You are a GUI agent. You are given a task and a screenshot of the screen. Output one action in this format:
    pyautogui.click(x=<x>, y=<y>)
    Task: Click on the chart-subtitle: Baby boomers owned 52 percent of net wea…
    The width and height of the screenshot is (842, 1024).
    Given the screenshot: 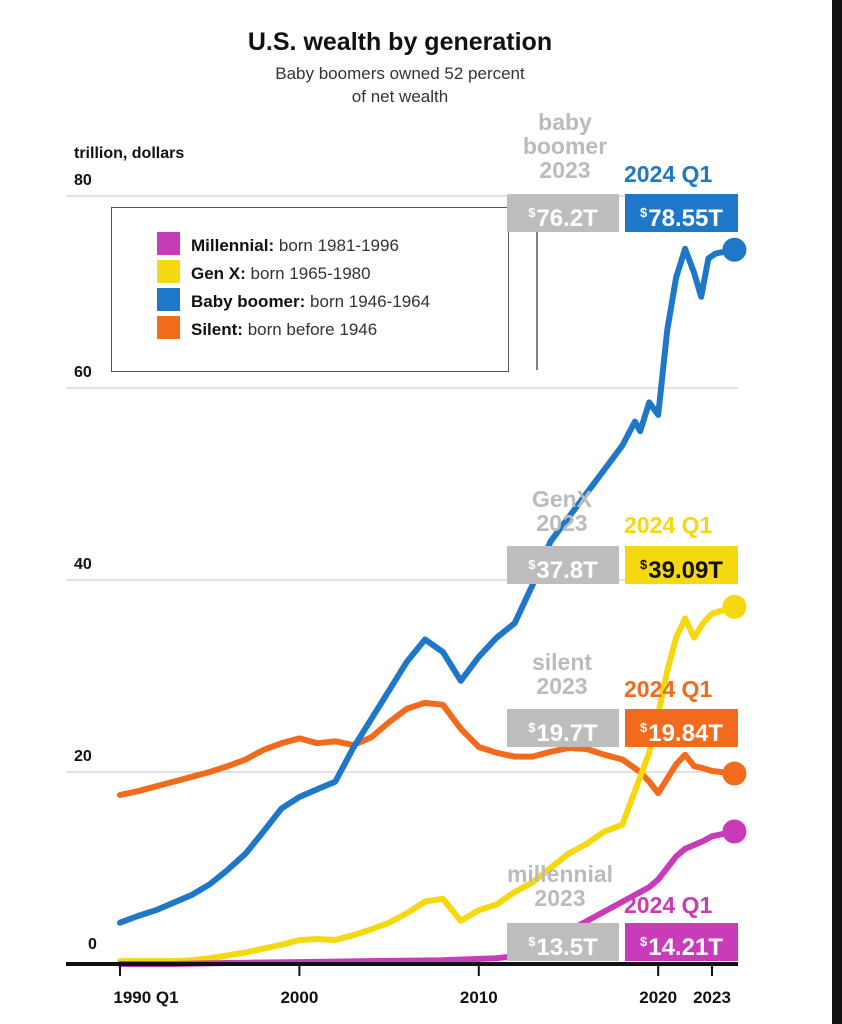 What is the action you would take?
    pyautogui.click(x=400, y=85)
    